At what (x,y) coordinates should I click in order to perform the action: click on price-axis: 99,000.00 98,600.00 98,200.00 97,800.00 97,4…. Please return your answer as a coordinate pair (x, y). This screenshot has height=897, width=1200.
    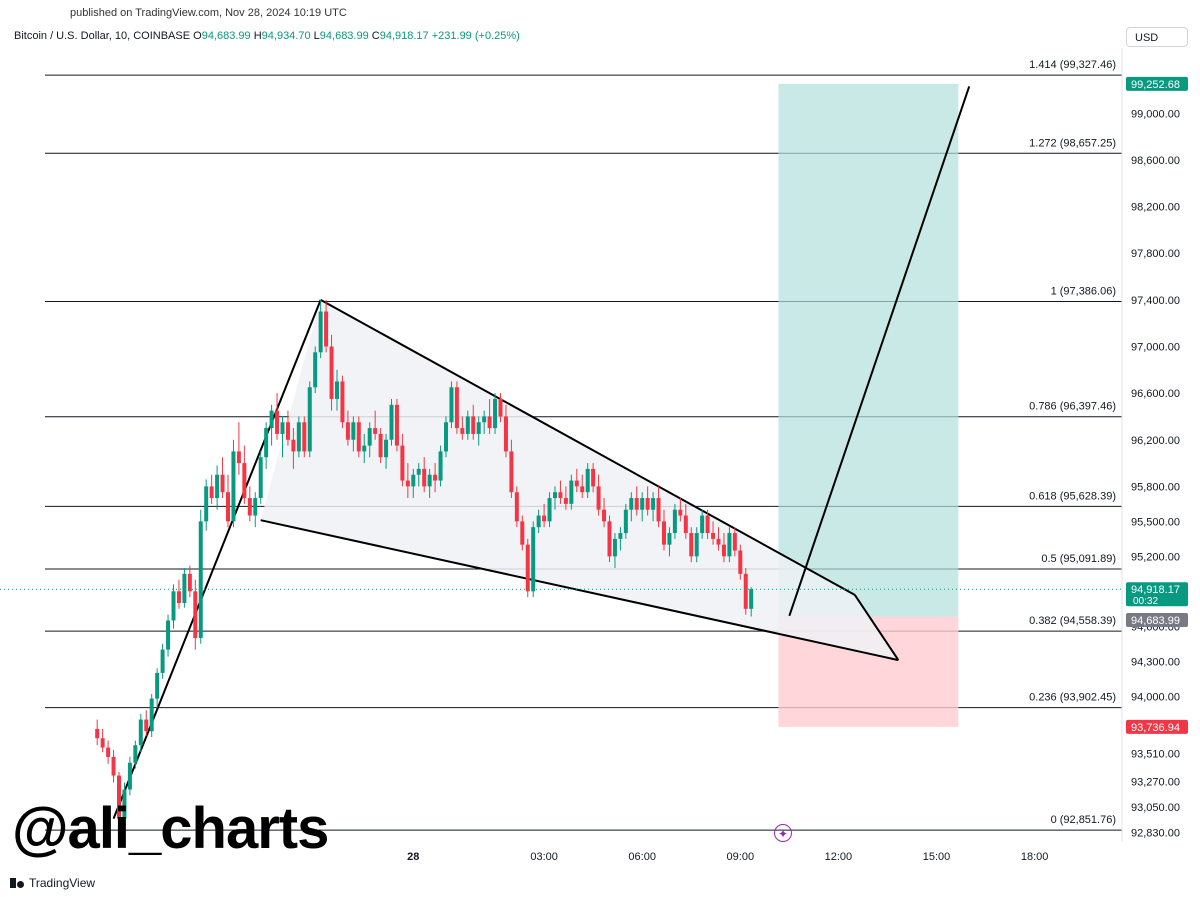
    Looking at the image, I should click on (1150, 445).